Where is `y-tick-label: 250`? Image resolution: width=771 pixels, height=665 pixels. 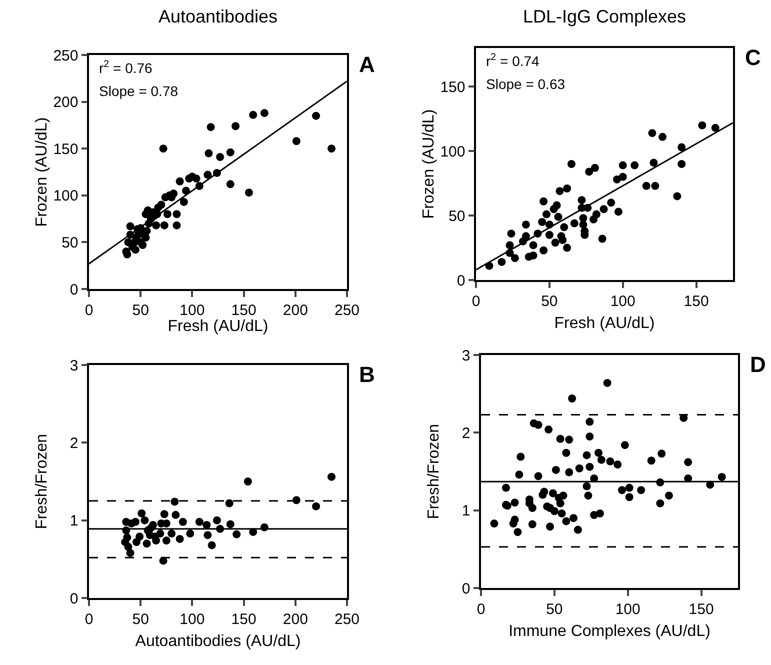 y-tick-label: 250 is located at coordinates (65, 55).